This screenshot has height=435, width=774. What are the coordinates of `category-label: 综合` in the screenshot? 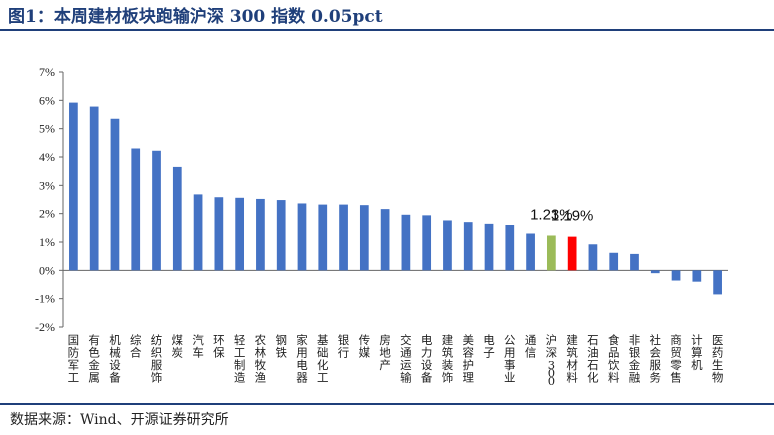 It's located at (136, 346).